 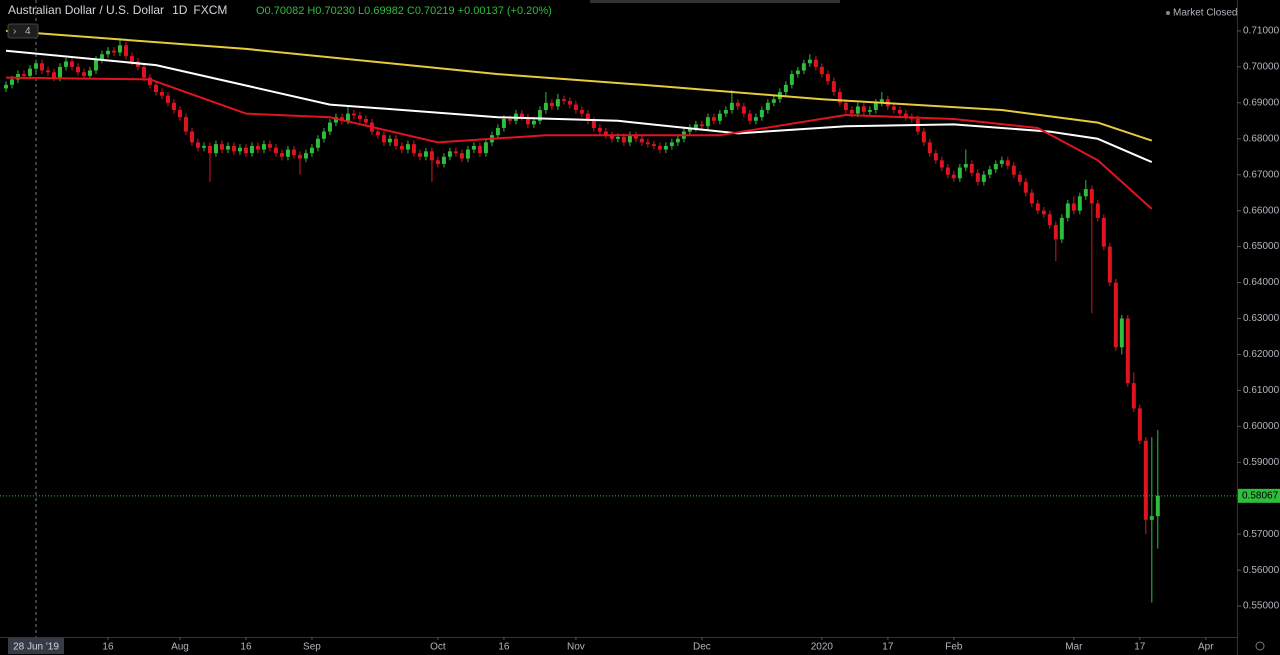 What do you see at coordinates (28, 31) in the screenshot?
I see `indicator-count: 4` at bounding box center [28, 31].